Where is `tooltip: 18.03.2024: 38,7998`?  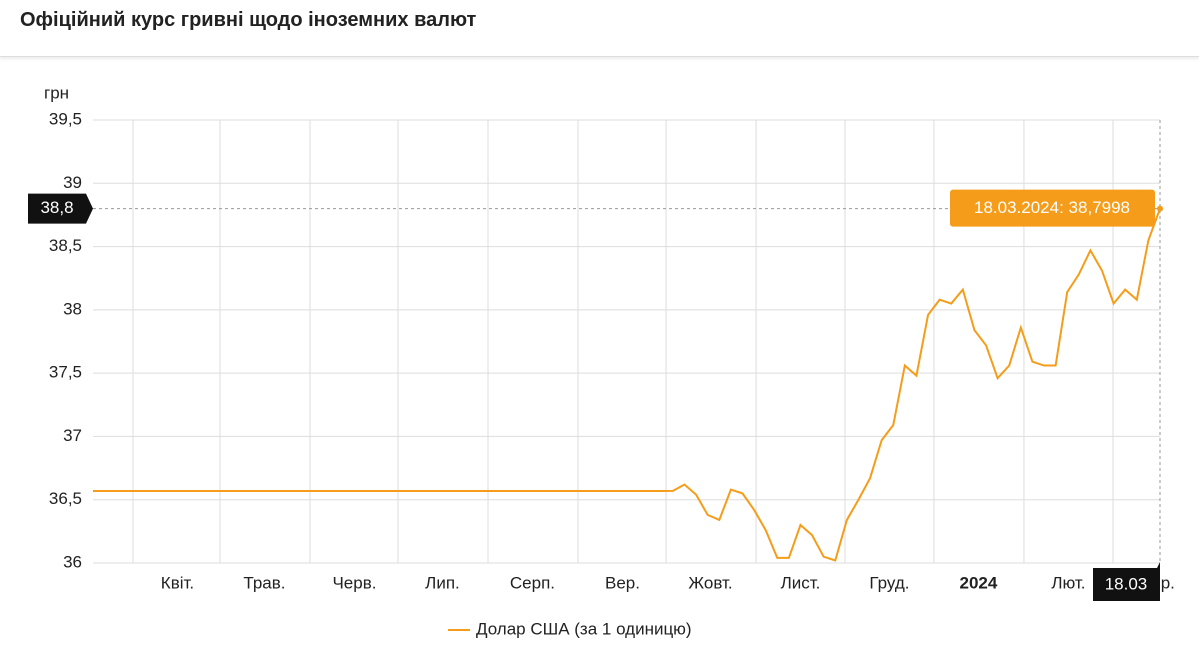 tooltip: 18.03.2024: 38,7998 is located at coordinates (1052, 207).